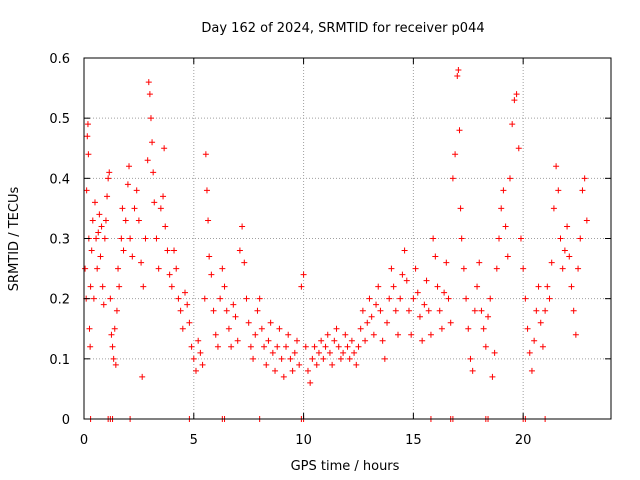  Describe the element at coordinates (303, 440) in the screenshot. I see `x-tick-label: 10` at that location.